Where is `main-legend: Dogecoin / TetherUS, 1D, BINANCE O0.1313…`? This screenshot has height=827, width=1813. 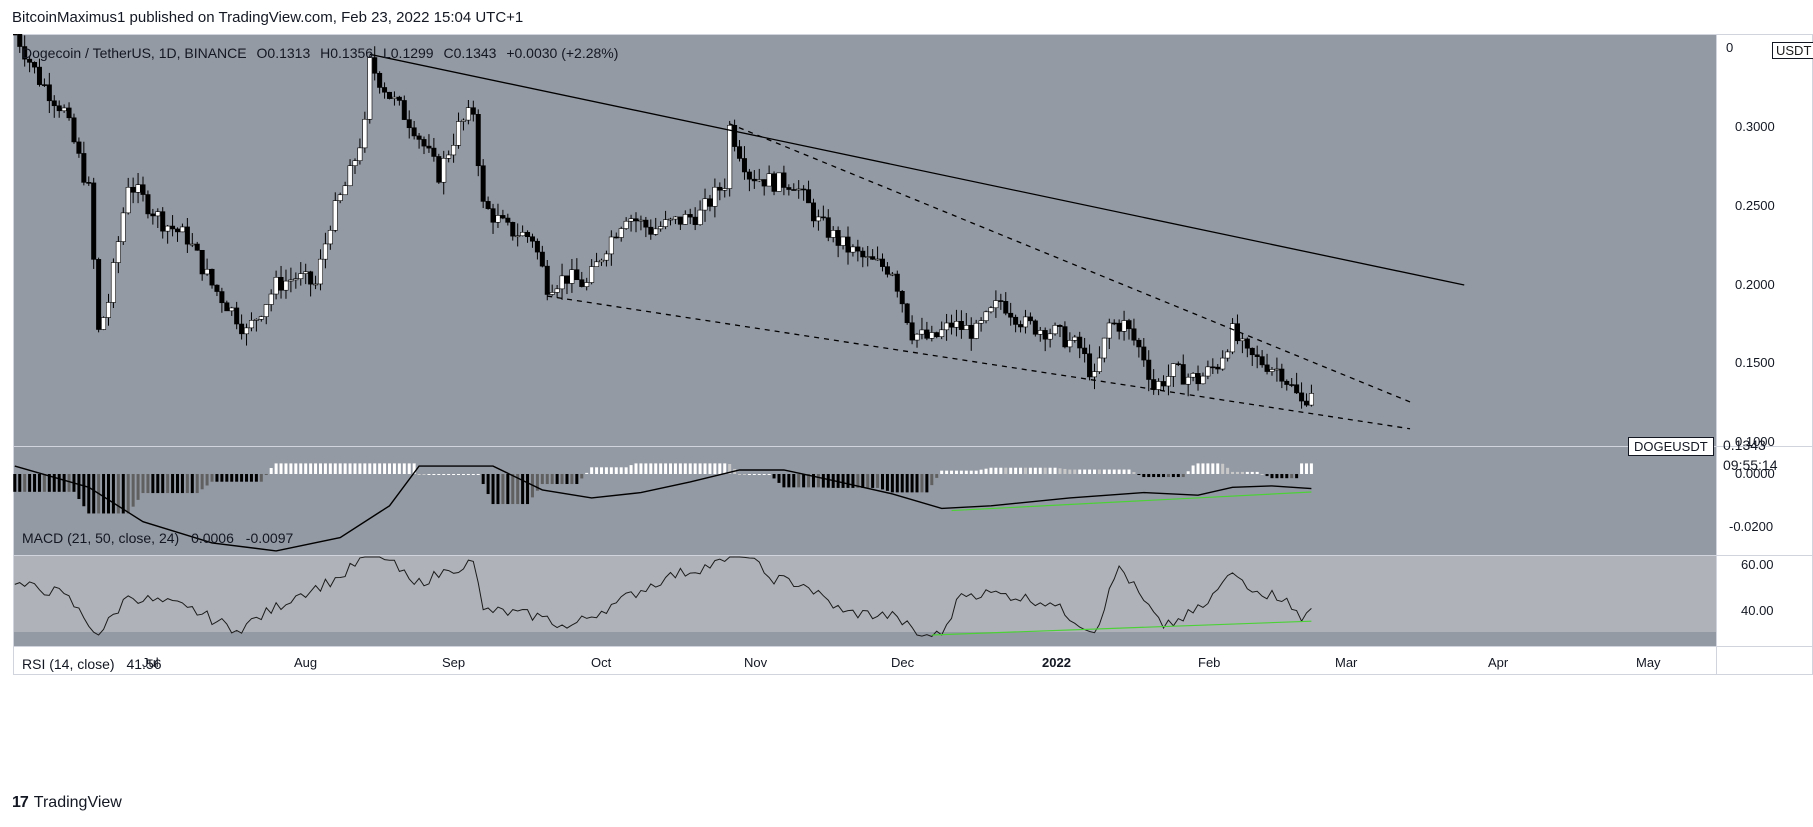
main-legend: Dogecoin / TetherUS, 1D, BINANCE O0.1313… is located at coordinates (321, 53).